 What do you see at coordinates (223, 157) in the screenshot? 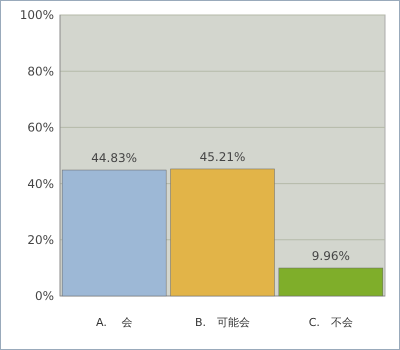
I see `data-label: 45.21%` at bounding box center [223, 157].